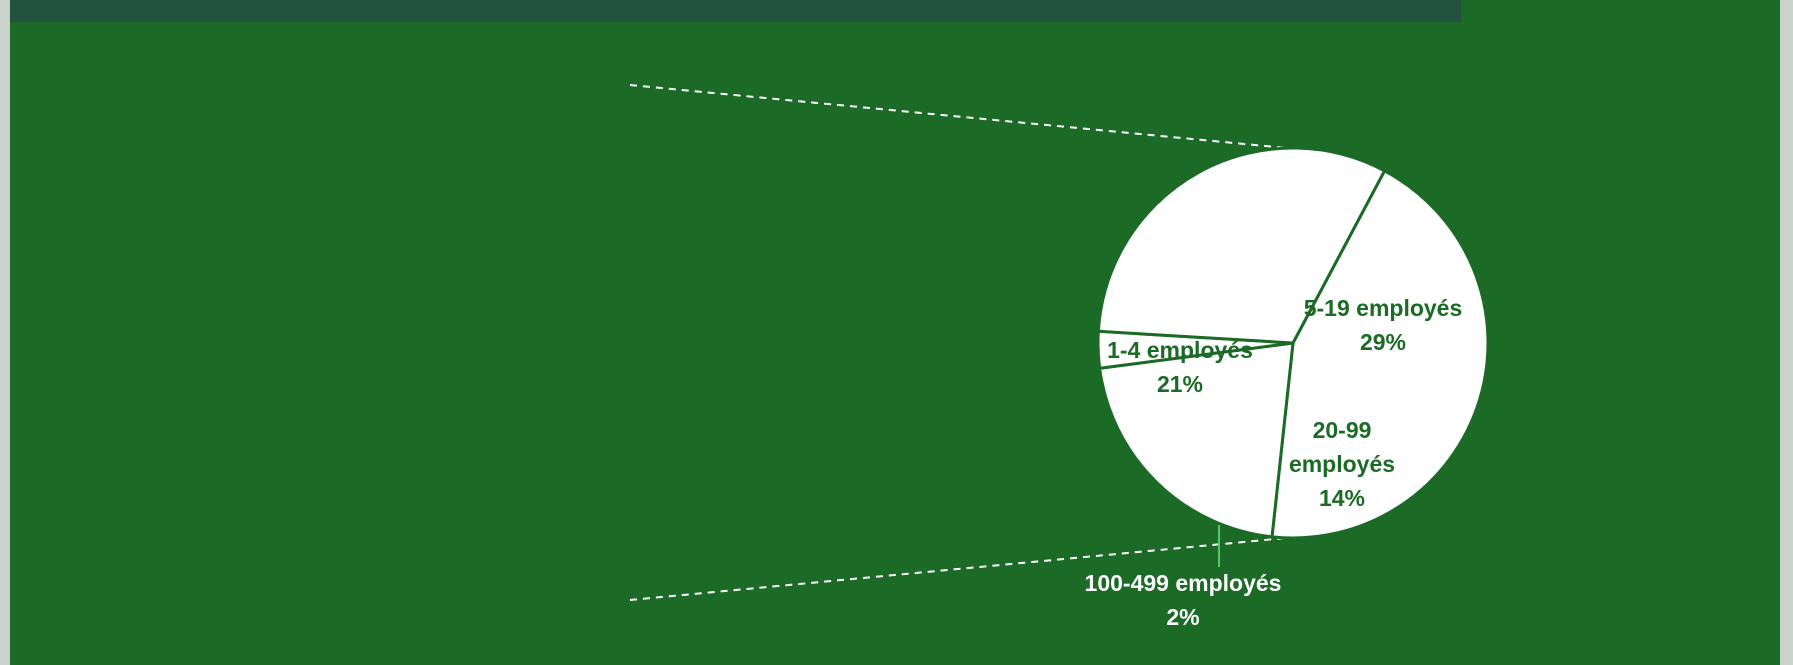  What do you see at coordinates (958, 116) in the screenshot?
I see `connector-top` at bounding box center [958, 116].